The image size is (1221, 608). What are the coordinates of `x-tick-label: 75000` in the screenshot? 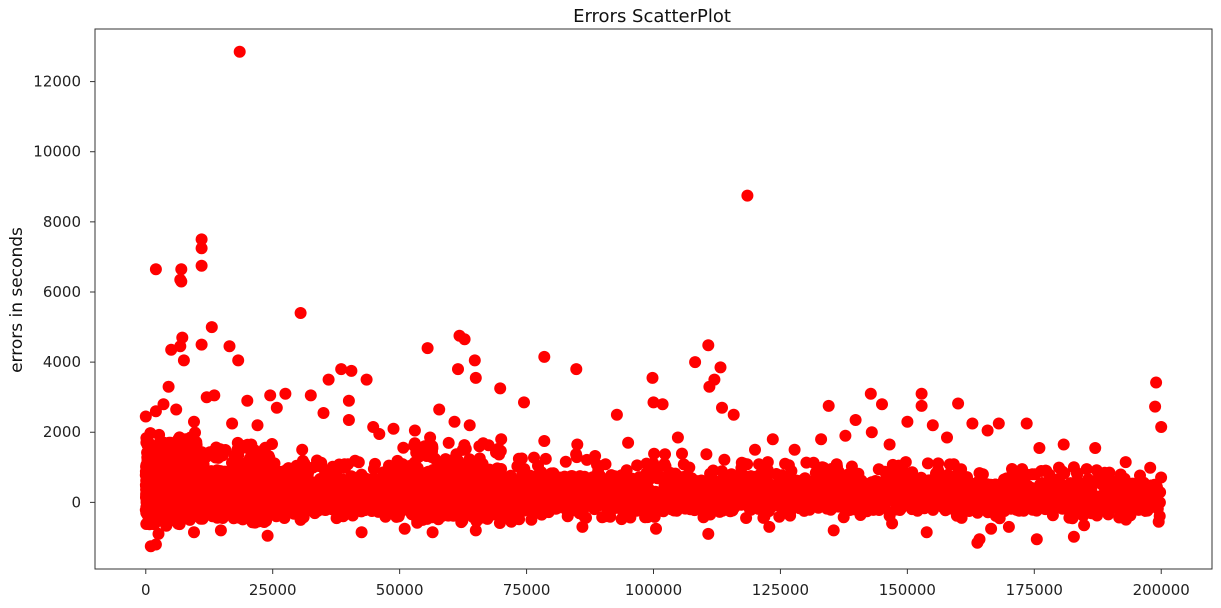 It's located at (527, 590).